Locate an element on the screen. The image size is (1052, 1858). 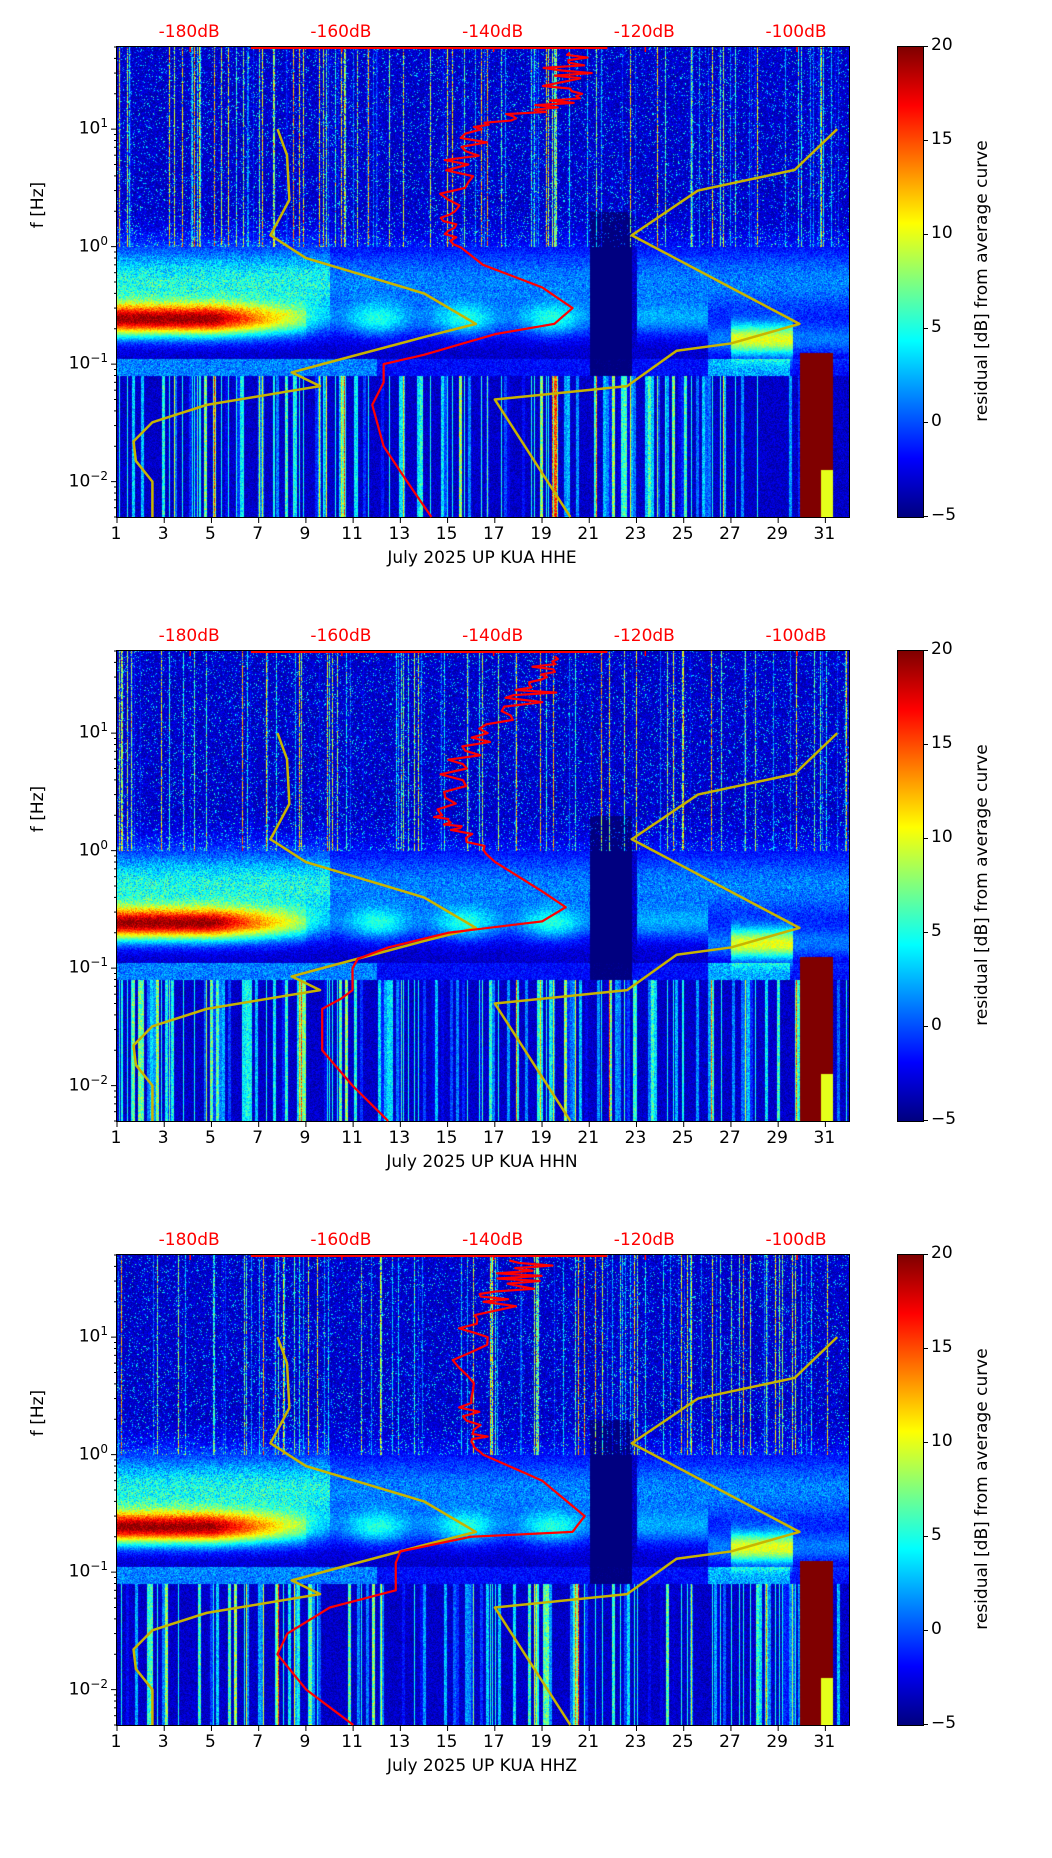
x-tick-label: 7 is located at coordinates (258, 534).